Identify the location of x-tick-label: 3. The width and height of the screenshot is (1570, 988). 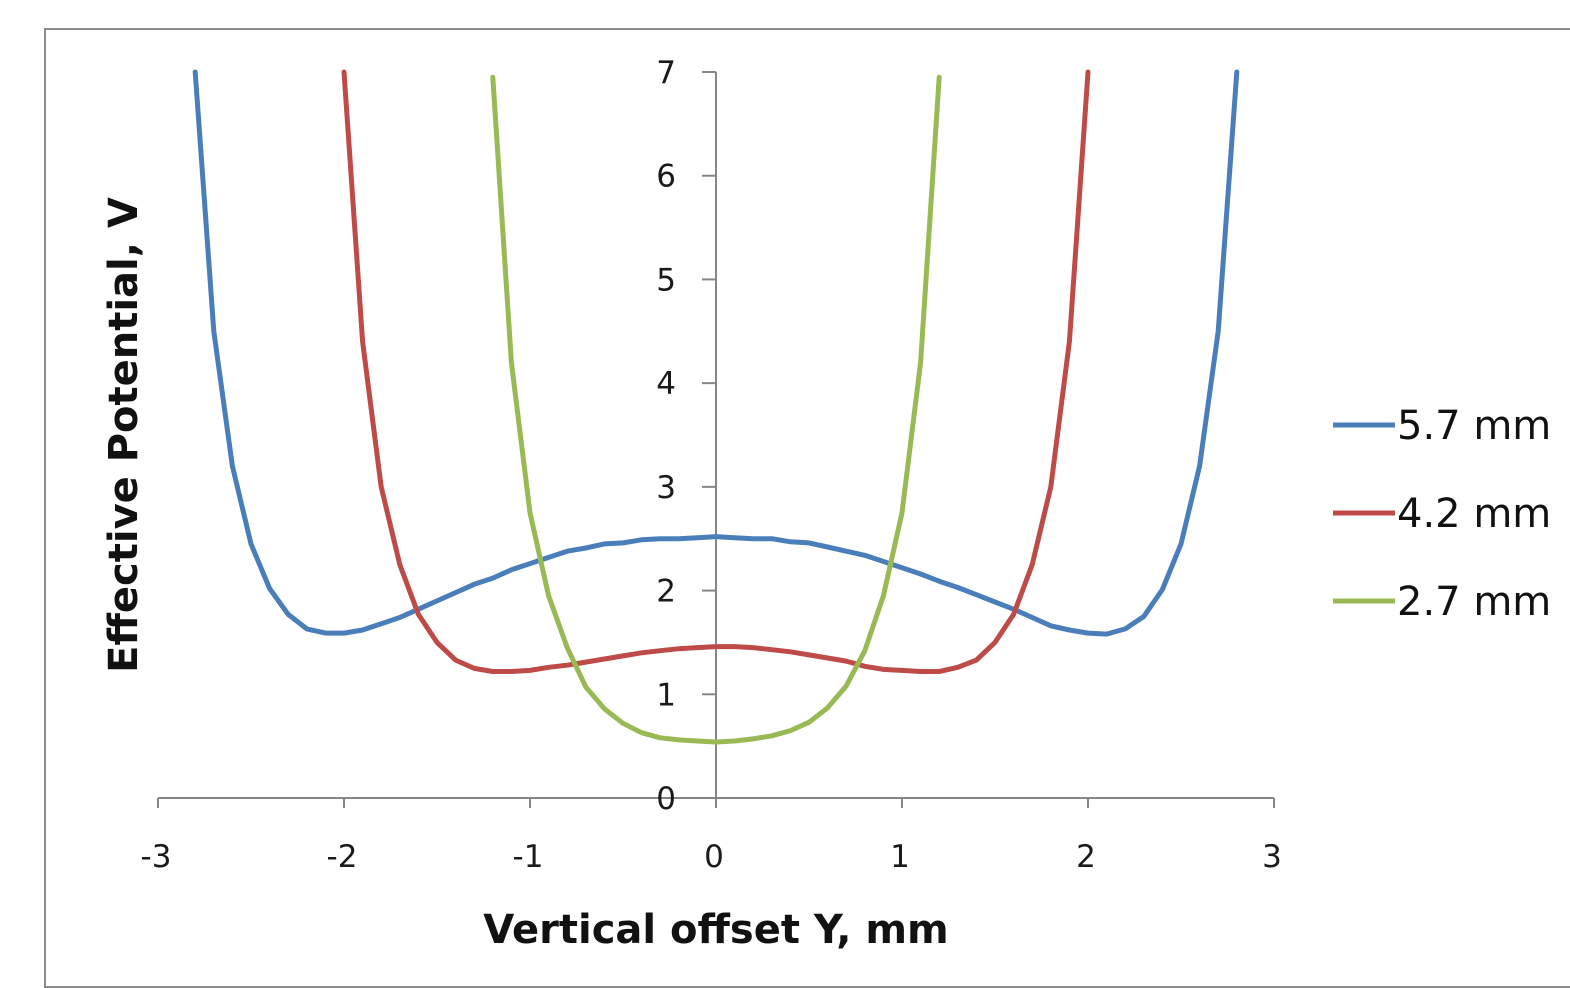
(1272, 857).